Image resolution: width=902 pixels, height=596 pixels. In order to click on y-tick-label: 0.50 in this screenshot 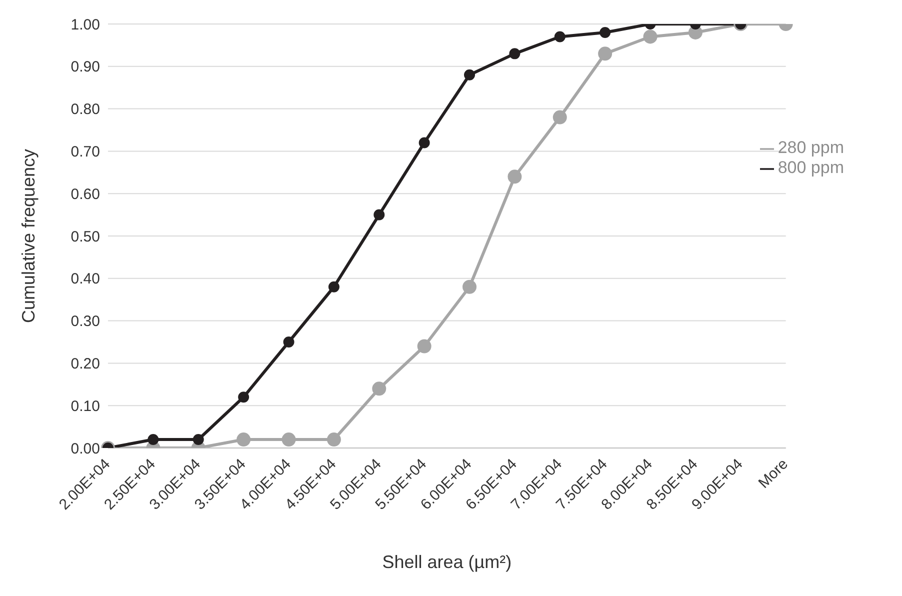, I will do `click(85, 237)`.